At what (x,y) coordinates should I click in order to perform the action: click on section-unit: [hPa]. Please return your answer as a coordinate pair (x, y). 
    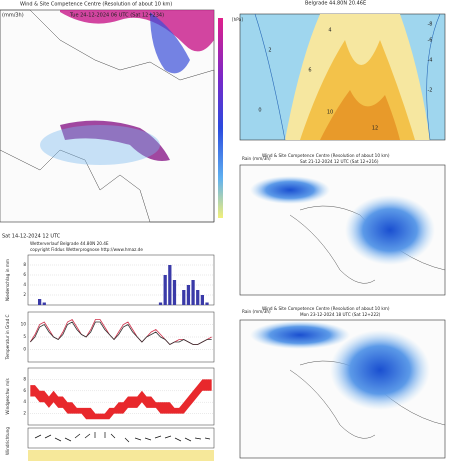
    Looking at the image, I should click on (237, 19).